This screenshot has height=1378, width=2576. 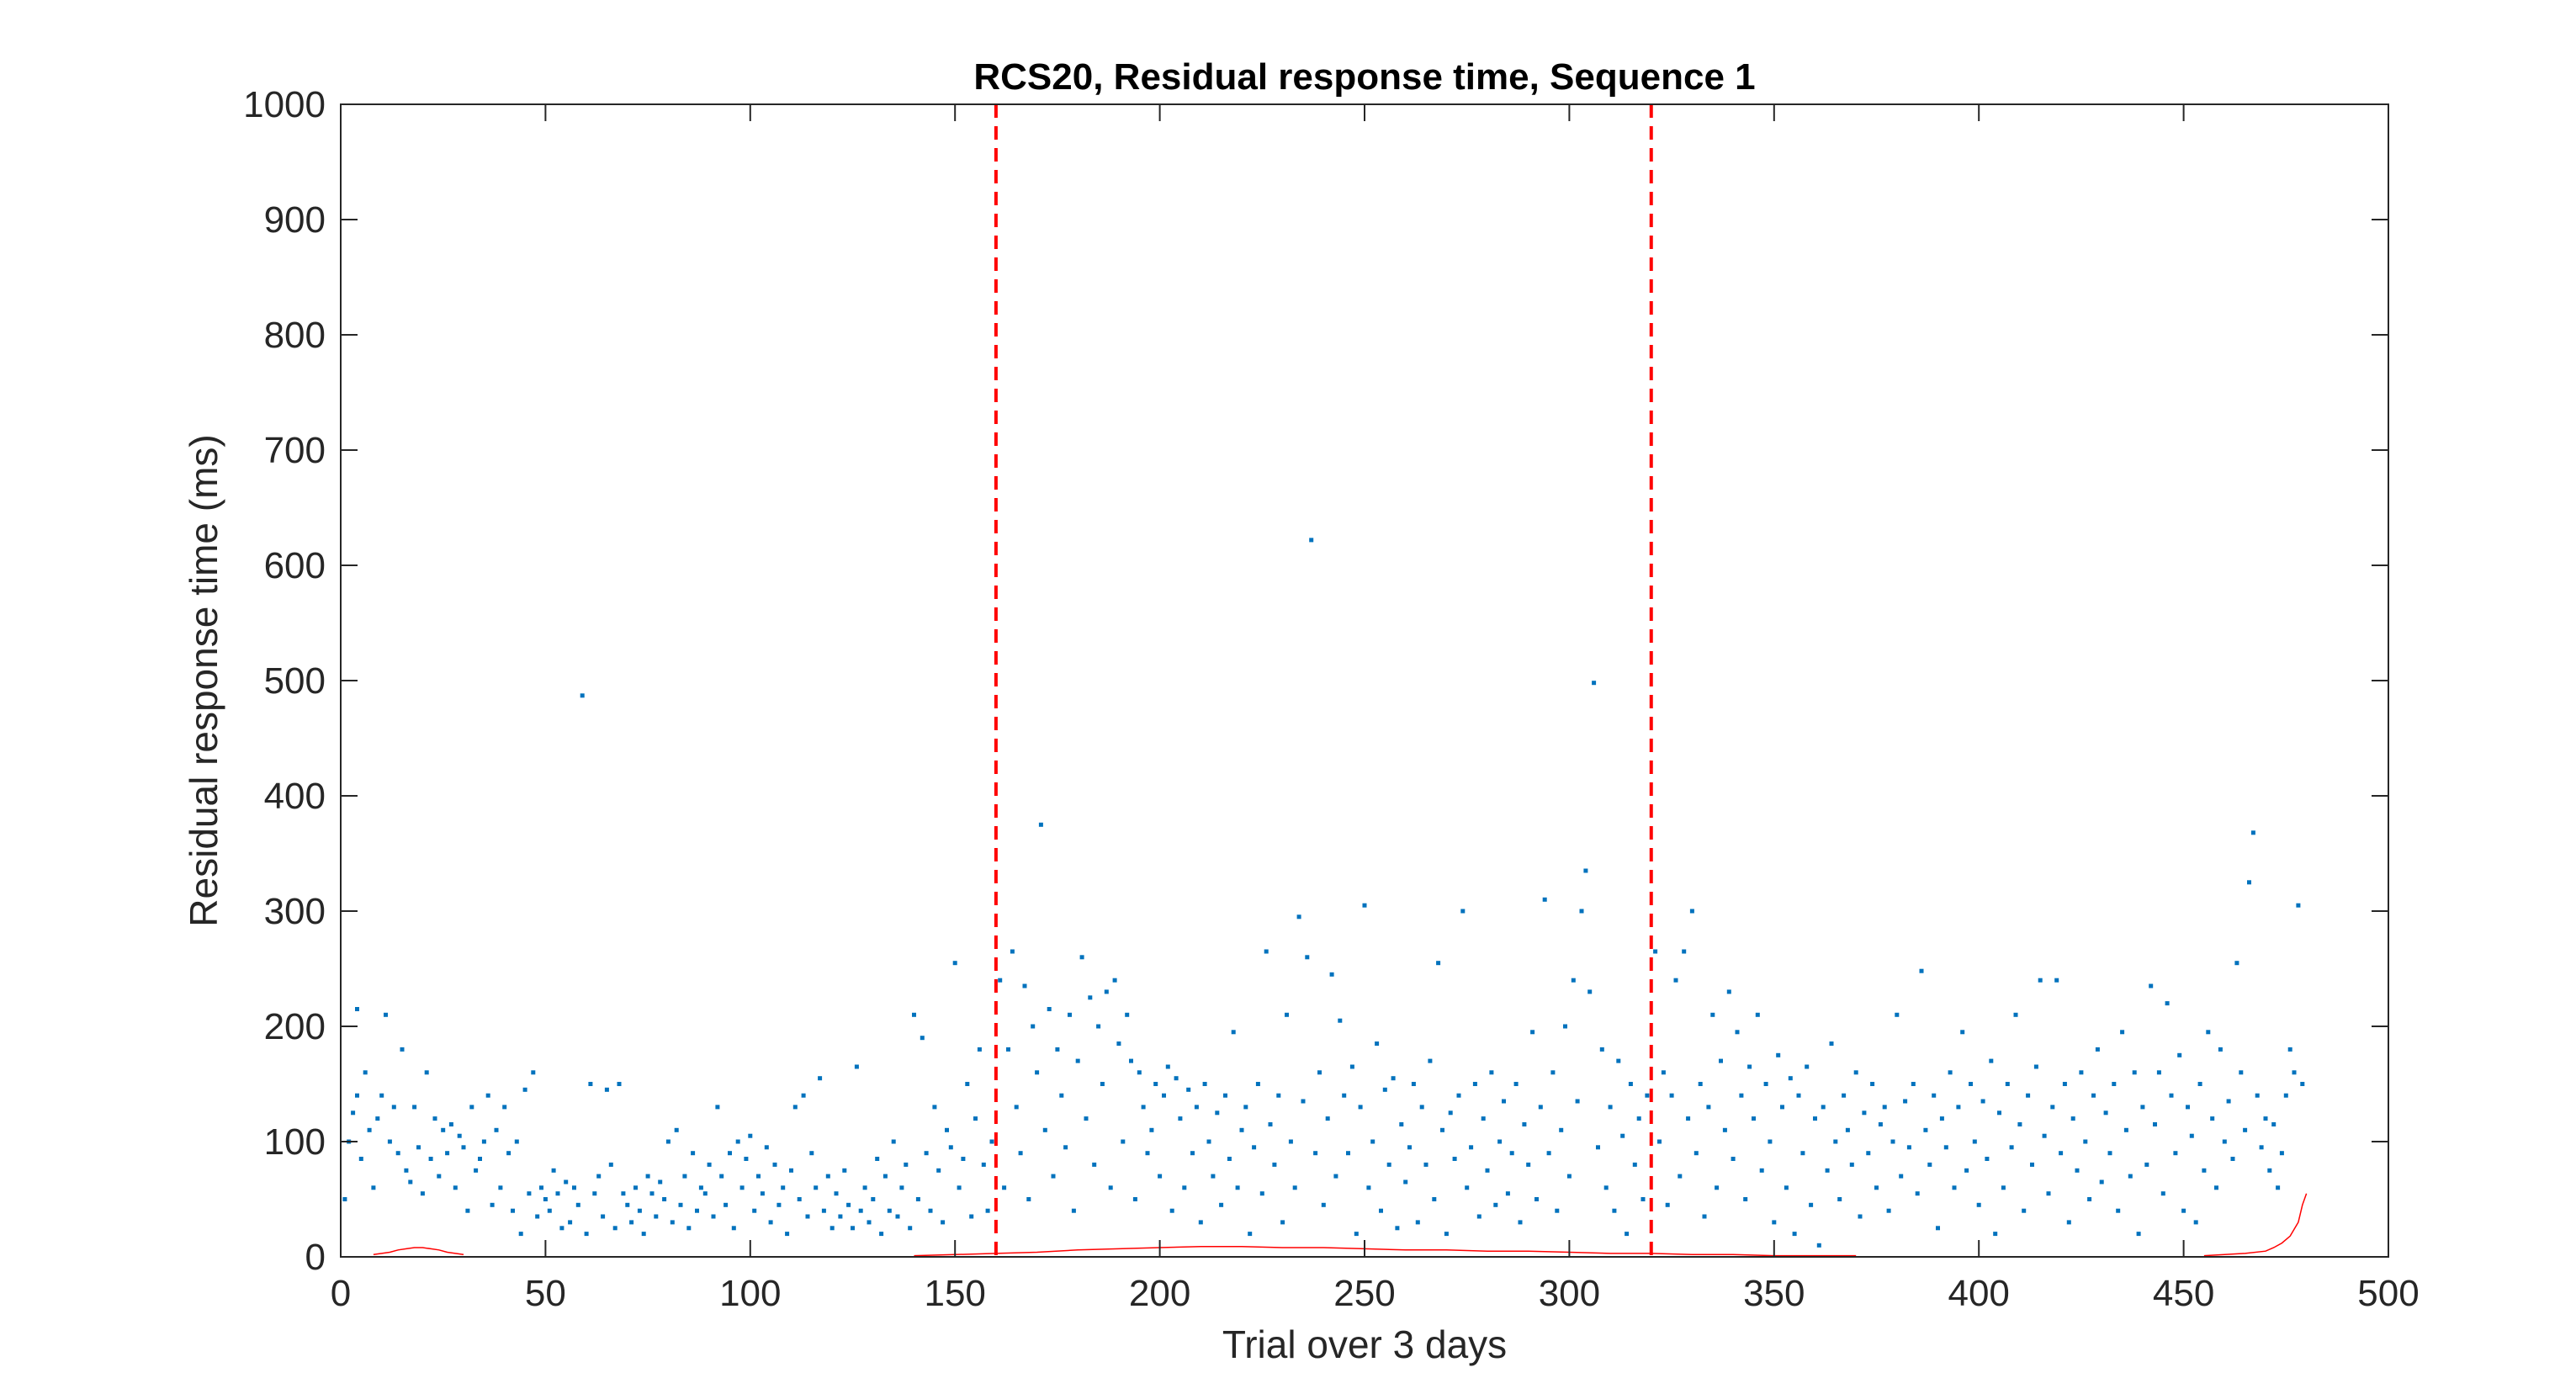 I want to click on y-tick-label: 100, so click(x=295, y=1142).